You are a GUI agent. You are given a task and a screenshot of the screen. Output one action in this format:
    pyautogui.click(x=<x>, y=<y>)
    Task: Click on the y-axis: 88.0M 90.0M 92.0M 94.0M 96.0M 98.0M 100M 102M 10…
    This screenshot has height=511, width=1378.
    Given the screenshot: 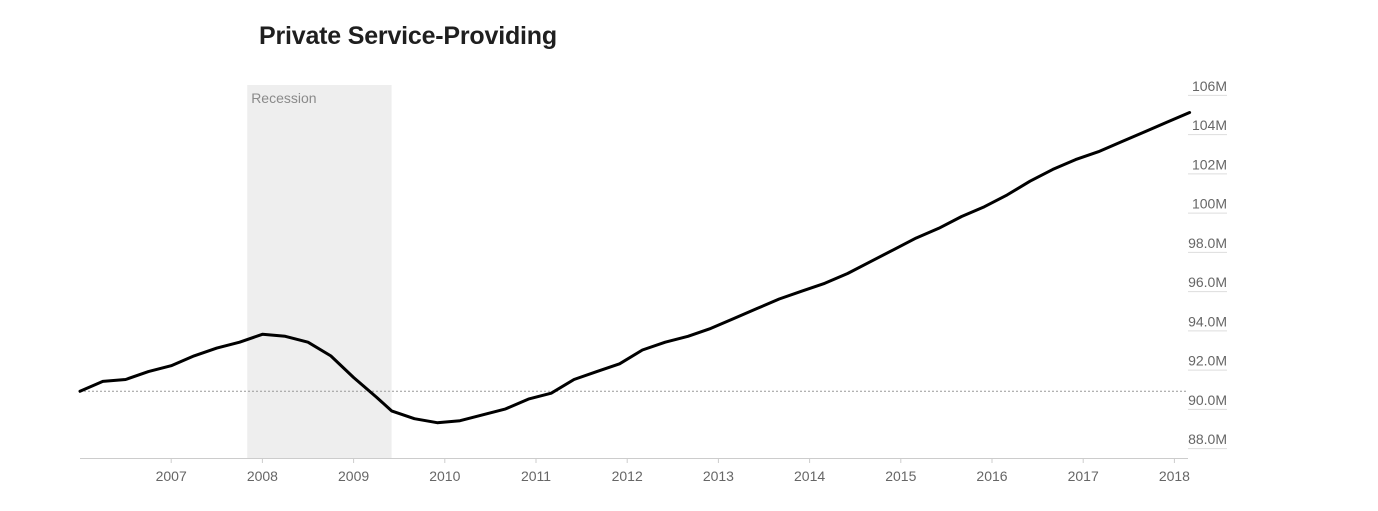 What is the action you would take?
    pyautogui.click(x=1207, y=264)
    